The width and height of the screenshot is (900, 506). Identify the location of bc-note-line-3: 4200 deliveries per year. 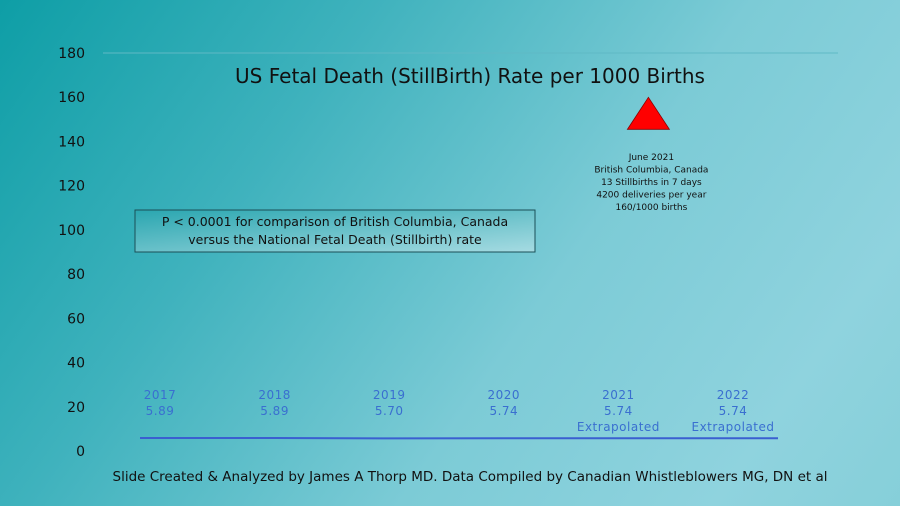
(651, 196).